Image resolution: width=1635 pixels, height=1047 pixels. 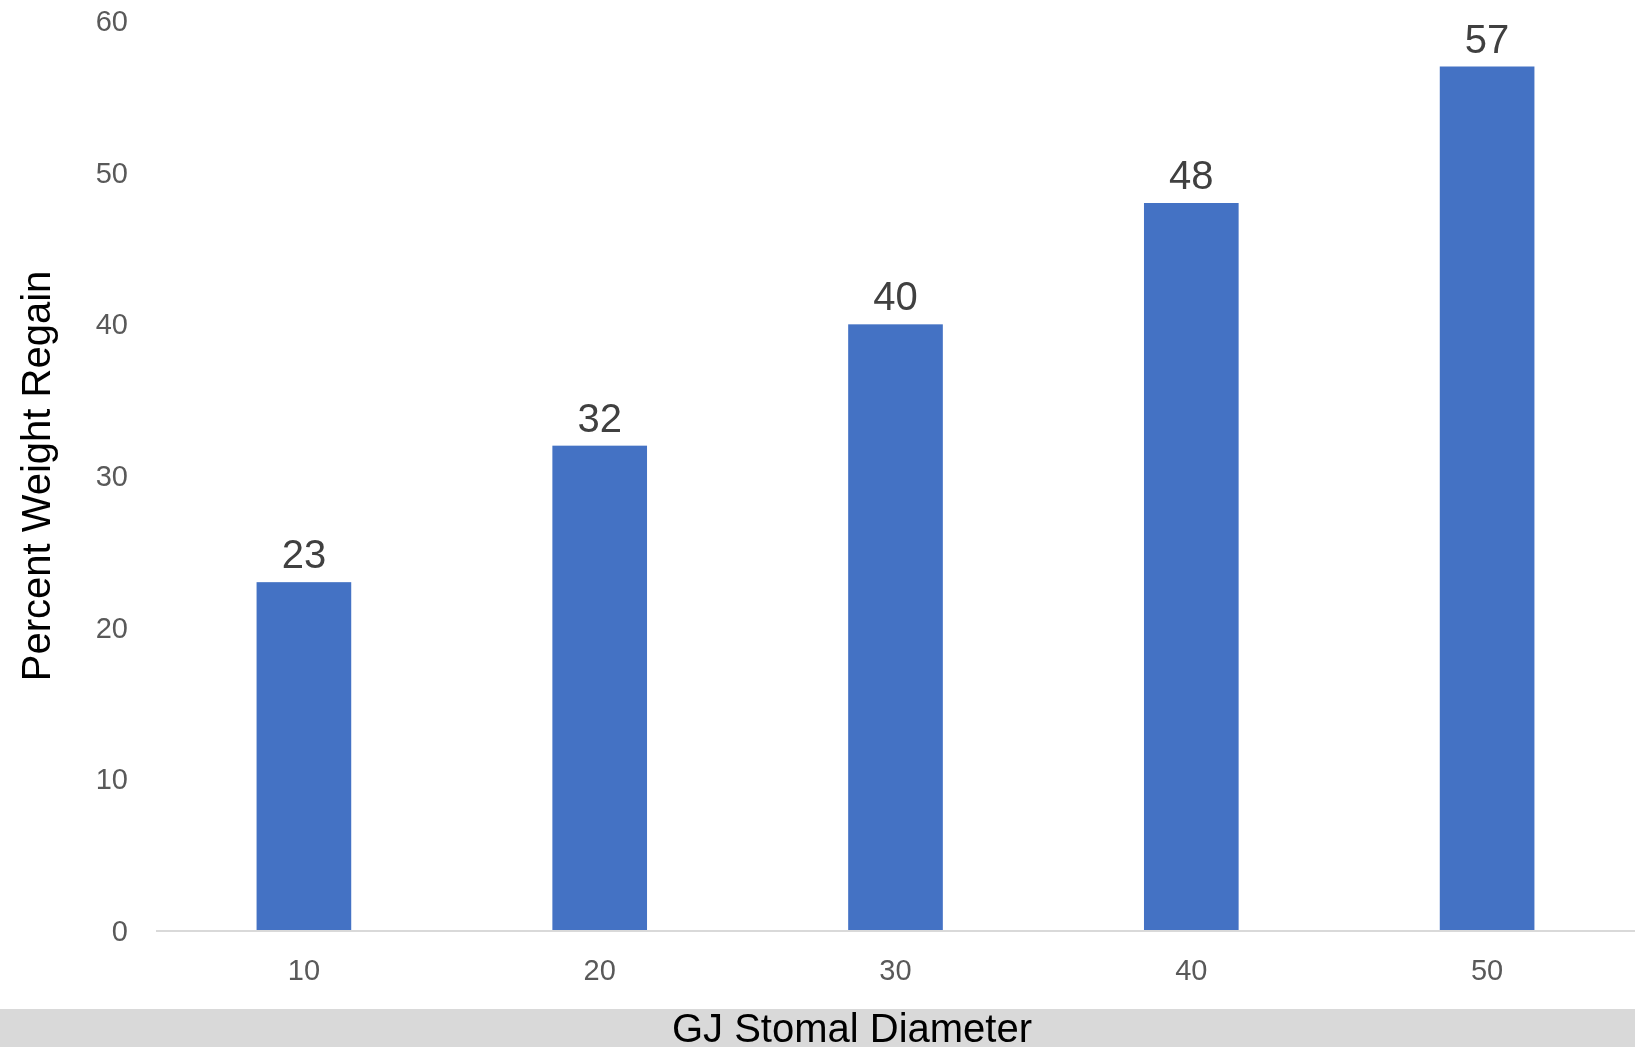 I want to click on y-axis-title: Percent Weight Regain, so click(x=36, y=476).